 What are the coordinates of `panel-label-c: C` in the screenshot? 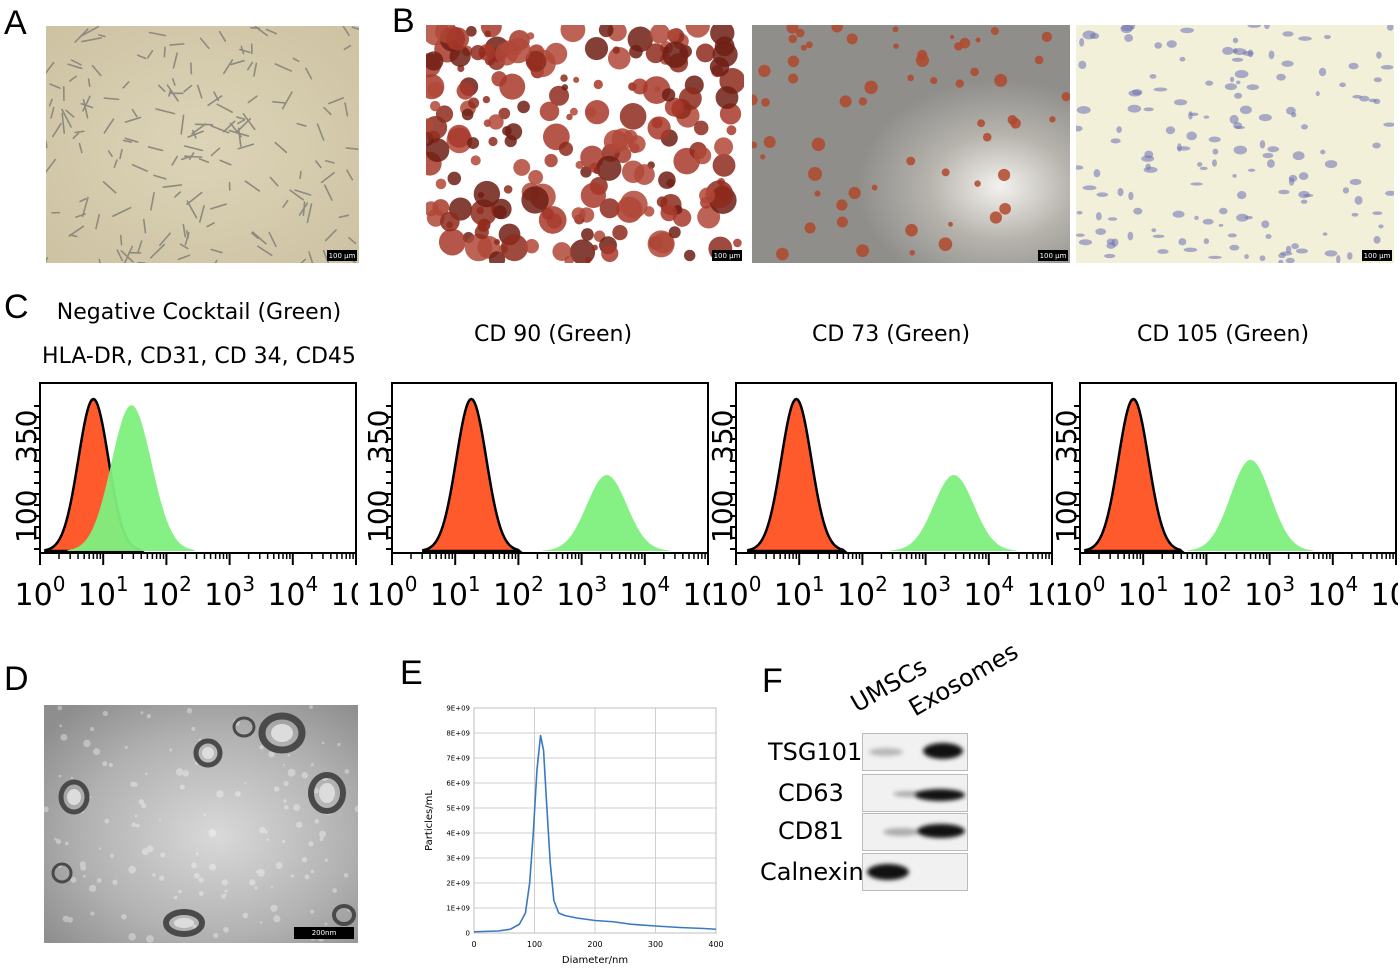 It's located at (16, 307).